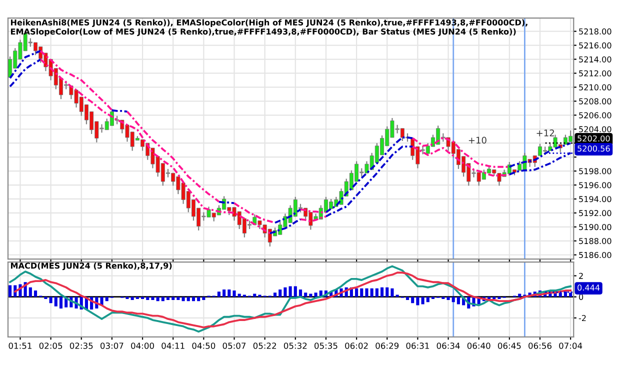  Describe the element at coordinates (595, 87) in the screenshot. I see `y-tick-label: 5210.00` at that location.